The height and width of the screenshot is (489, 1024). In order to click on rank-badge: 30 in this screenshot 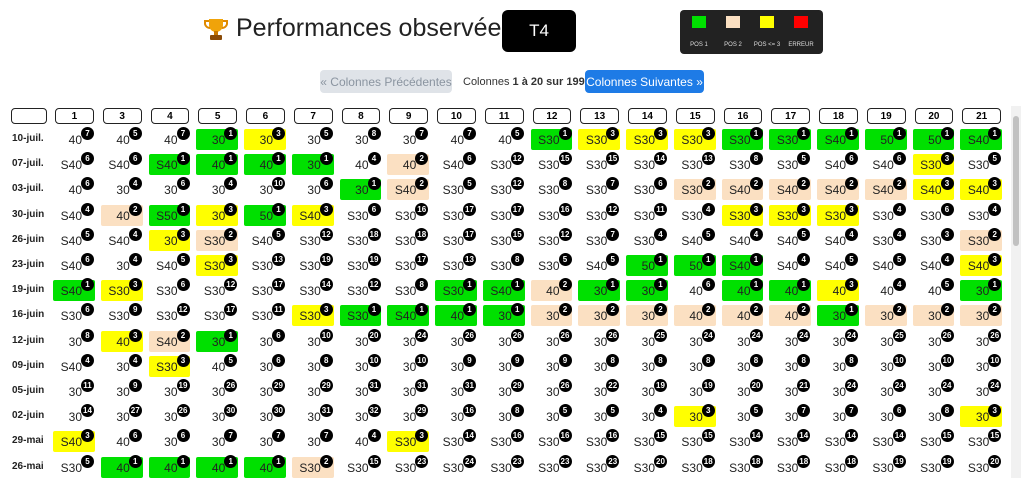, I will do `click(231, 411)`.